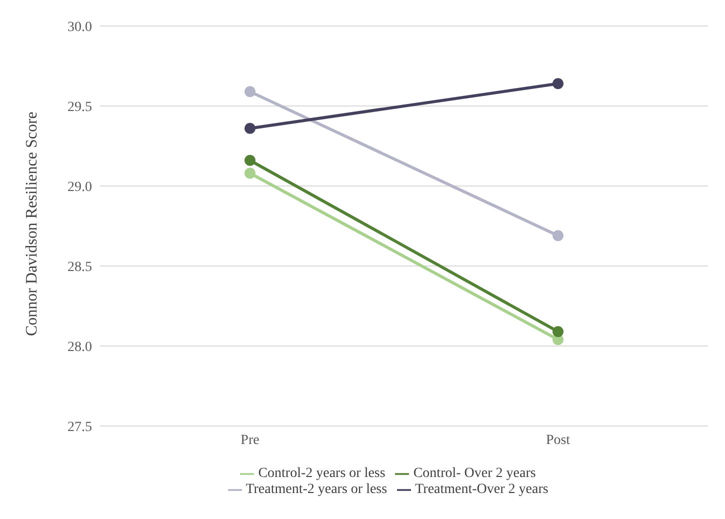  I want to click on legend-label: Treatment-Over 2 years, so click(481, 489).